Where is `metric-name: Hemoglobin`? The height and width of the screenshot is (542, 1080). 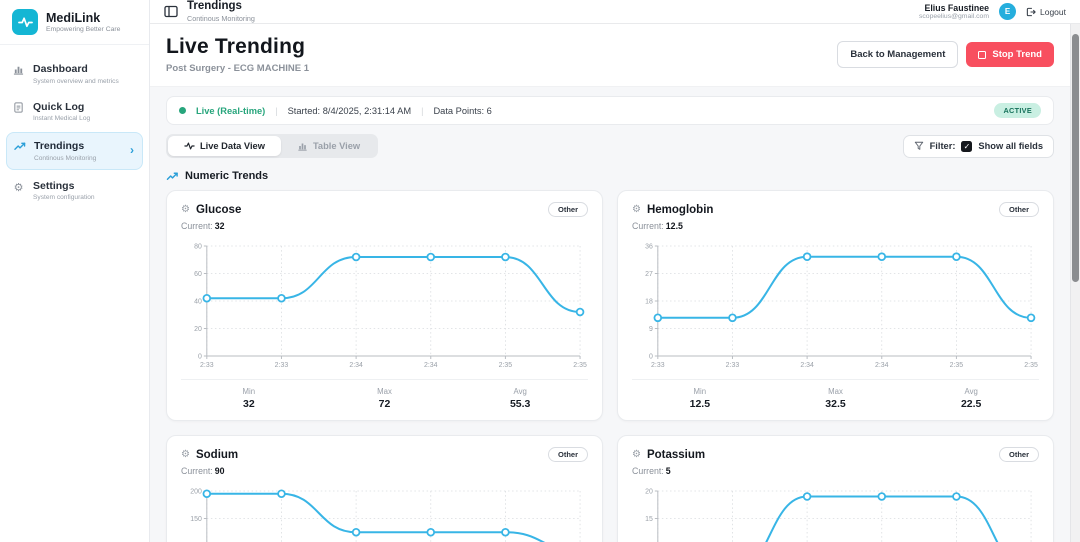
metric-name: Hemoglobin is located at coordinates (680, 209).